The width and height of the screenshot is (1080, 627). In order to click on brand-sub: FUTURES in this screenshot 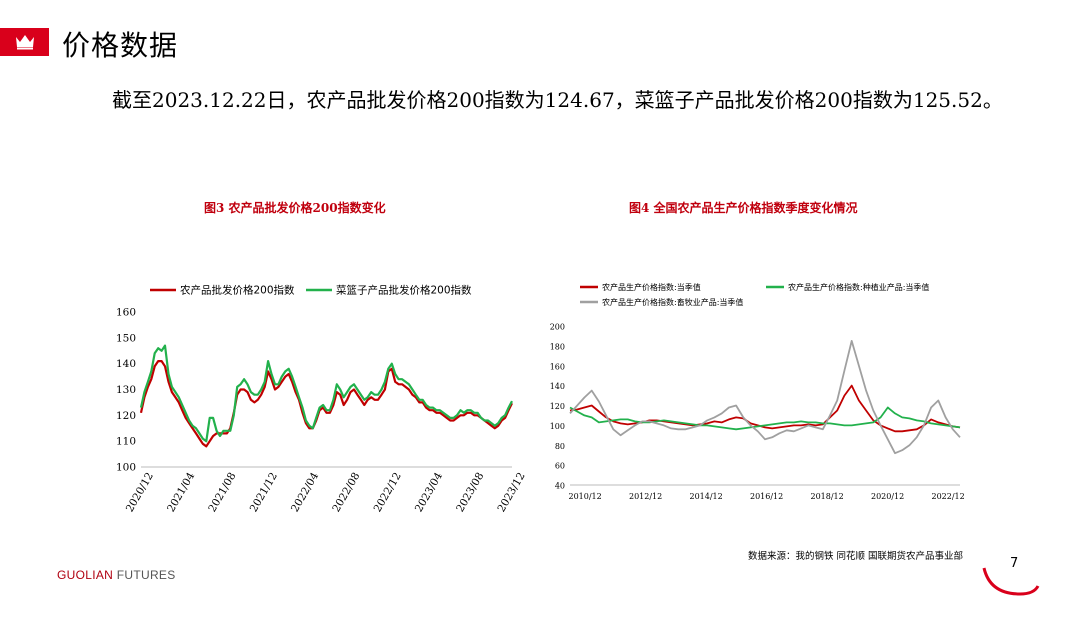, I will do `click(146, 575)`.